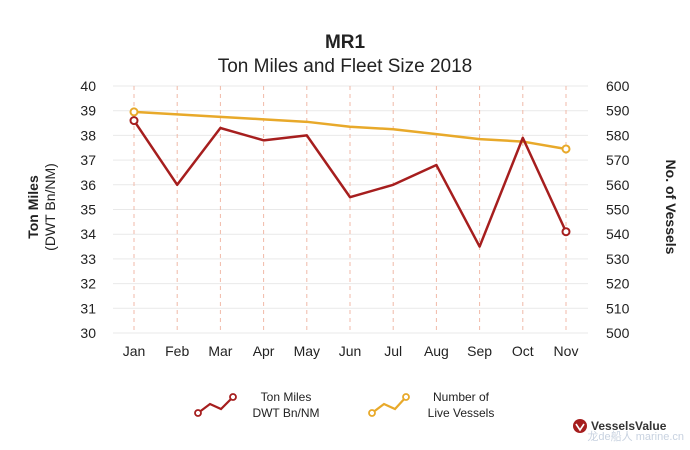 Image resolution: width=690 pixels, height=450 pixels. I want to click on y-left-tick-34: 34, so click(88, 234).